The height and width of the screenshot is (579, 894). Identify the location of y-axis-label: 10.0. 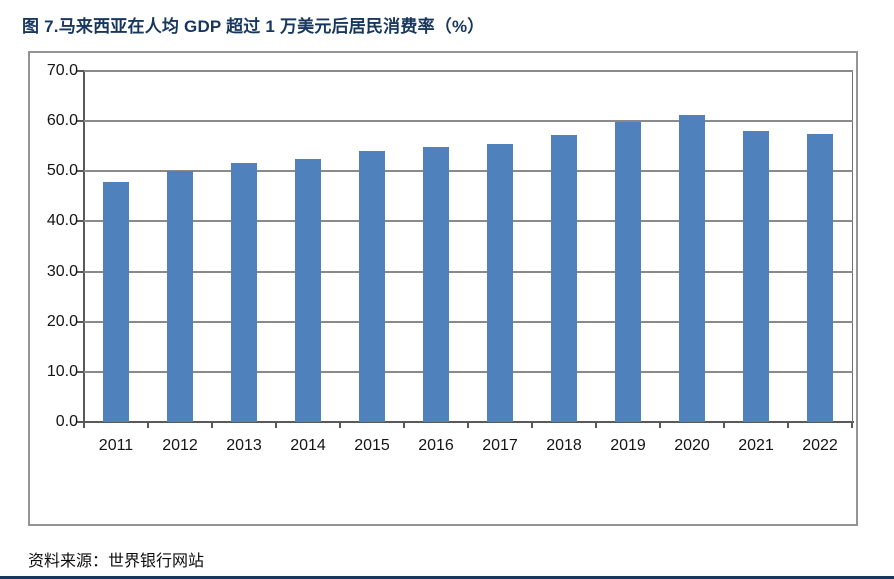
(62, 371).